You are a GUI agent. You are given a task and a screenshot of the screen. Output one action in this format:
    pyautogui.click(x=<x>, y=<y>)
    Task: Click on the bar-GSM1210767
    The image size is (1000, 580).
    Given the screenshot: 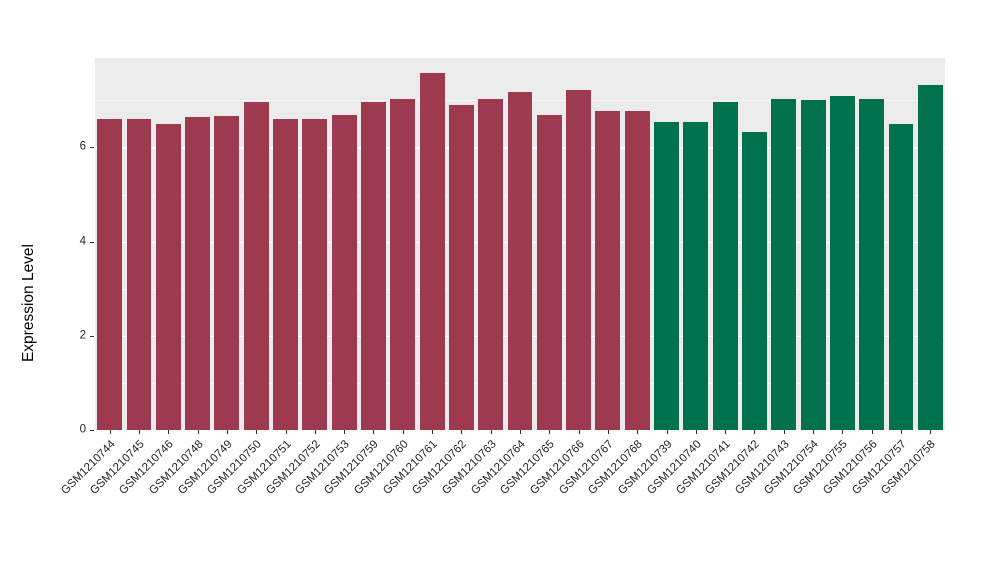 What is the action you would take?
    pyautogui.click(x=608, y=270)
    